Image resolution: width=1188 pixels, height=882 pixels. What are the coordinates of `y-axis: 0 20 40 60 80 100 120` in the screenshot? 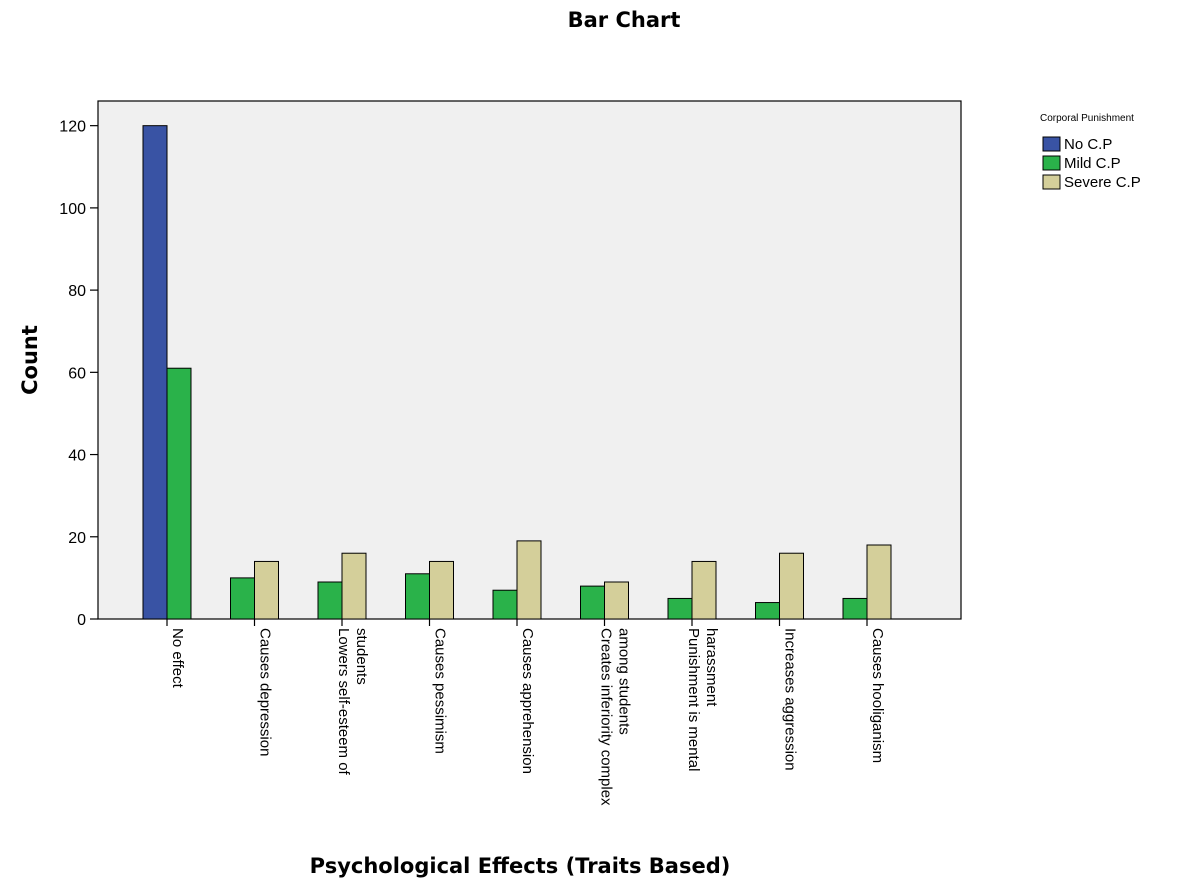 It's located at (78, 374).